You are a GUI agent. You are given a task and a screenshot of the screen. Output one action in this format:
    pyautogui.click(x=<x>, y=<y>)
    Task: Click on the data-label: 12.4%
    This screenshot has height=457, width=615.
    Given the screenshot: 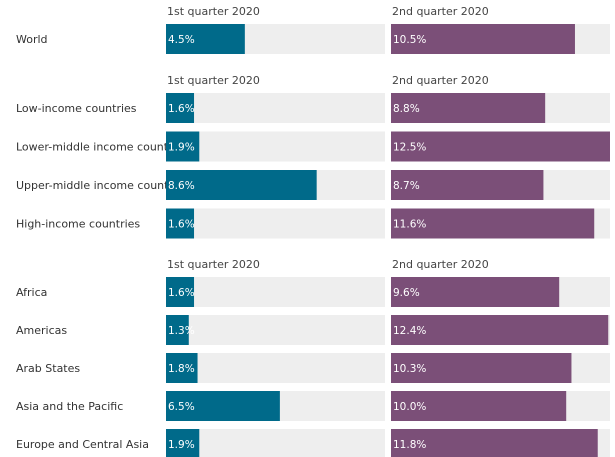 What is the action you would take?
    pyautogui.click(x=409, y=331)
    